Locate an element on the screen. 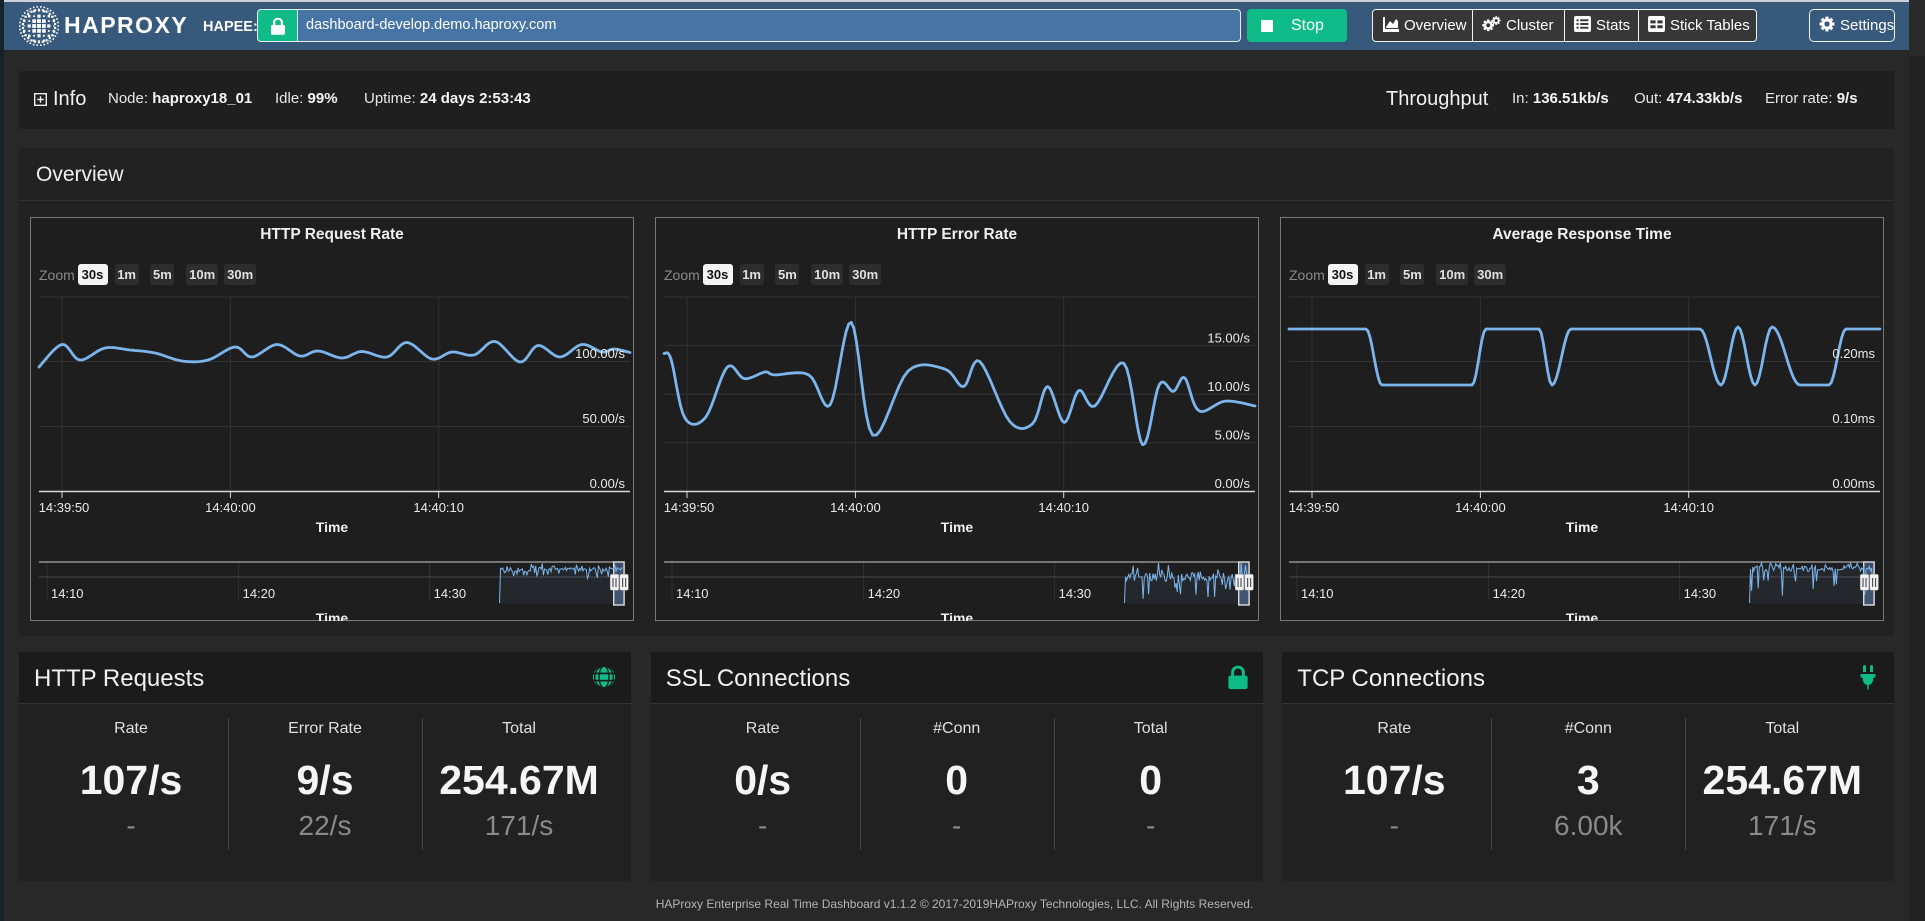 The height and width of the screenshot is (921, 1925). svg-text: 100.00/s is located at coordinates (600, 353).